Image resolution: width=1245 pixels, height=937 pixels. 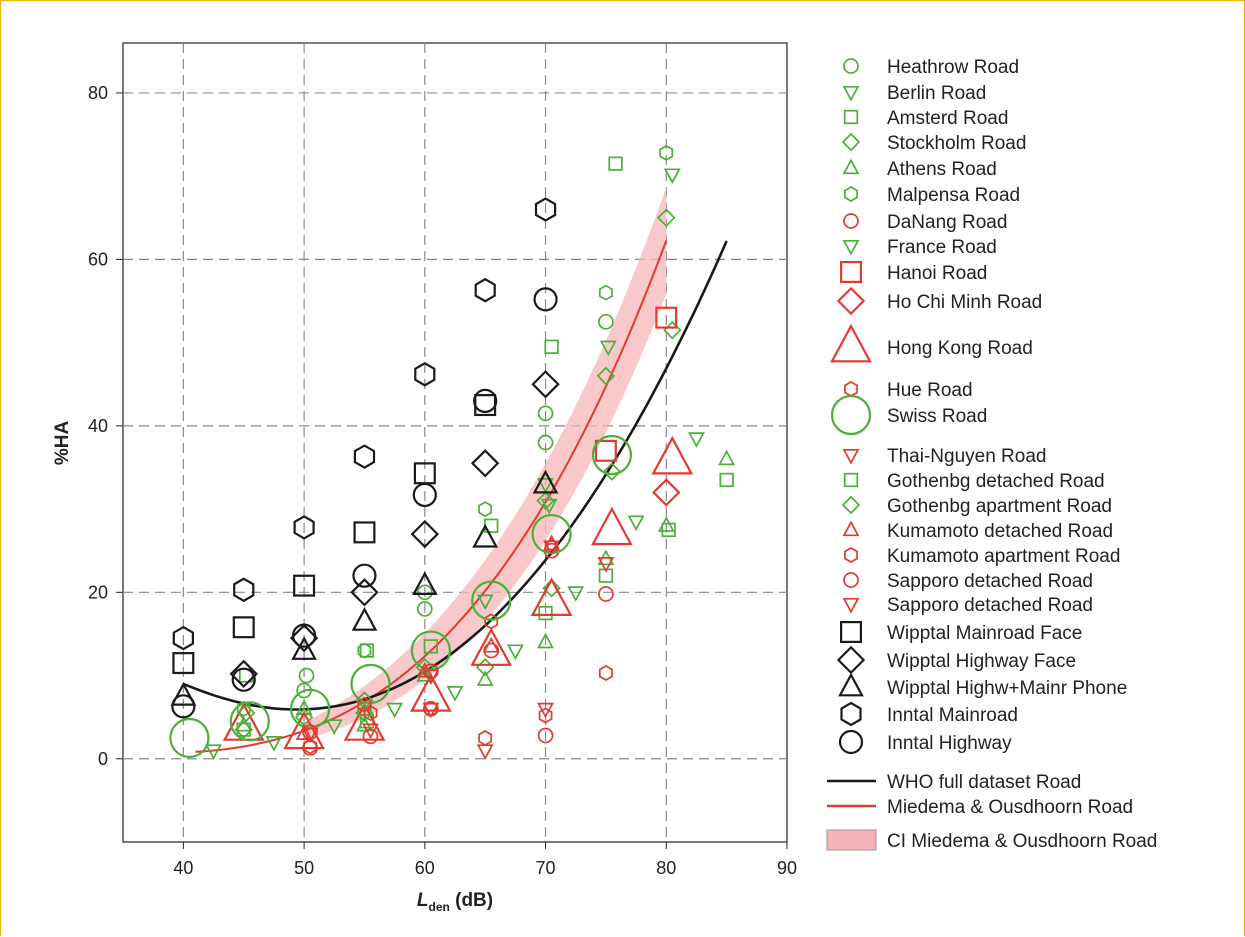 What do you see at coordinates (937, 416) in the screenshot?
I see `legend-label: Swiss Road` at bounding box center [937, 416].